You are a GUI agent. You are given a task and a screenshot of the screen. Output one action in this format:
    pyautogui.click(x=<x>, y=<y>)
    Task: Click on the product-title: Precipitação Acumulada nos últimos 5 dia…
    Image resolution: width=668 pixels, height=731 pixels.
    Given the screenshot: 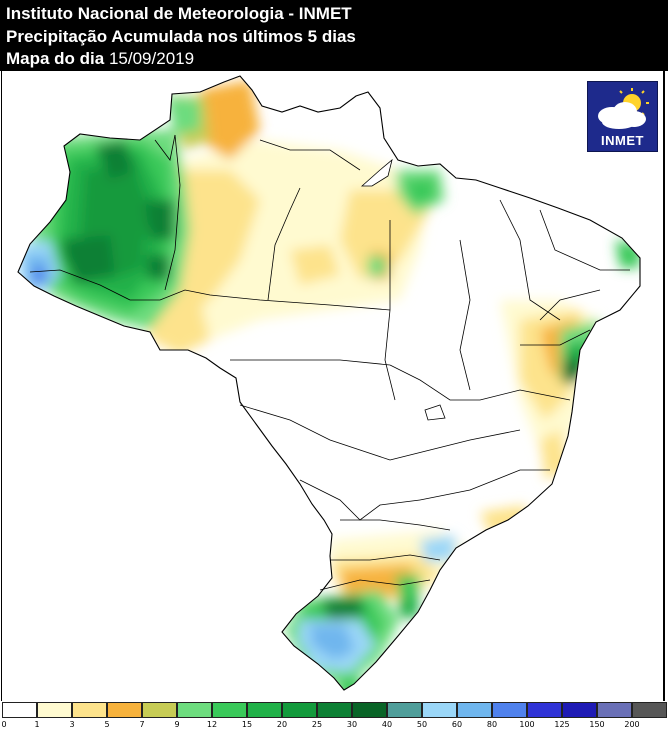 What is the action you would take?
    pyautogui.click(x=181, y=36)
    